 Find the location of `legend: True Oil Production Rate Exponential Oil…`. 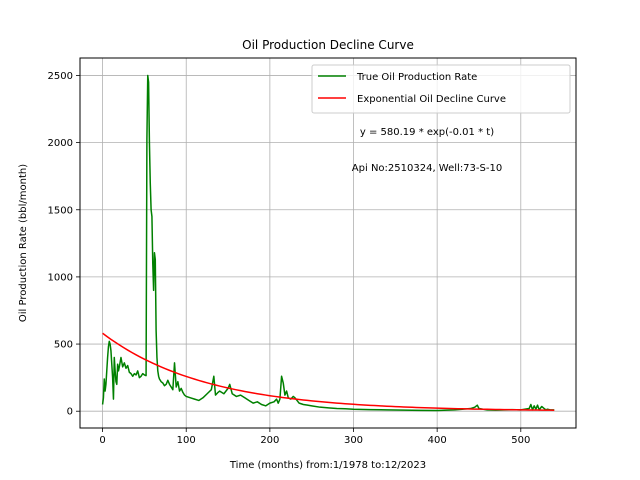

legend: True Oil Production Rate Exponential Oil… is located at coordinates (441, 89).